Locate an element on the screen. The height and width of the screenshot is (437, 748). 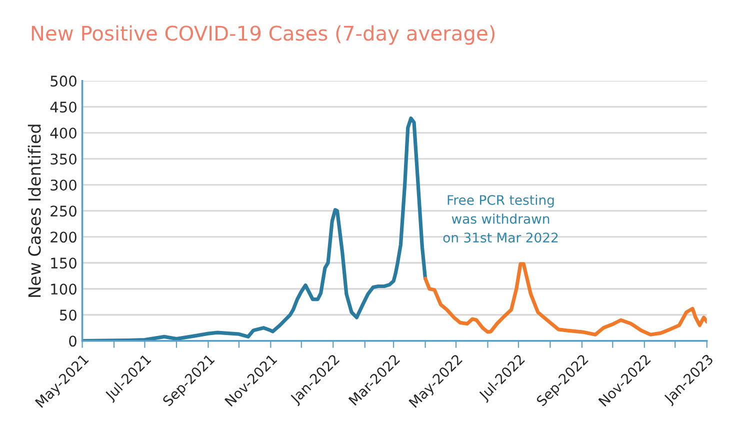
y-tick-label: 250 is located at coordinates (63, 211).